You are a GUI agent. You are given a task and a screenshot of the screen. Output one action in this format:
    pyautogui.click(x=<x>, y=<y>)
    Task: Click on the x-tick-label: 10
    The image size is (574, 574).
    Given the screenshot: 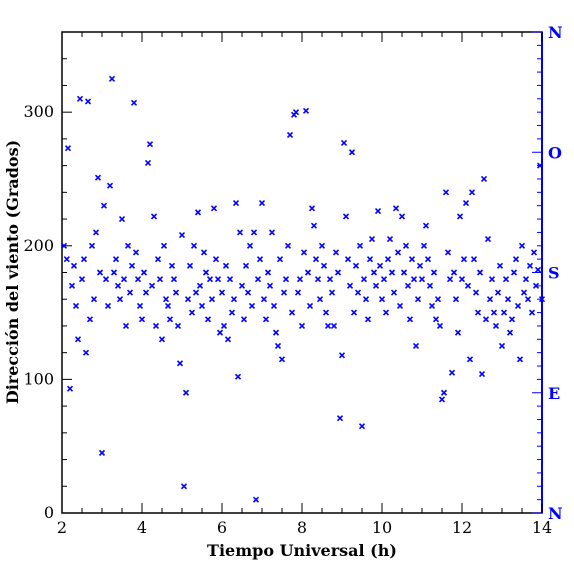 What is the action you would take?
    pyautogui.click(x=382, y=527)
    